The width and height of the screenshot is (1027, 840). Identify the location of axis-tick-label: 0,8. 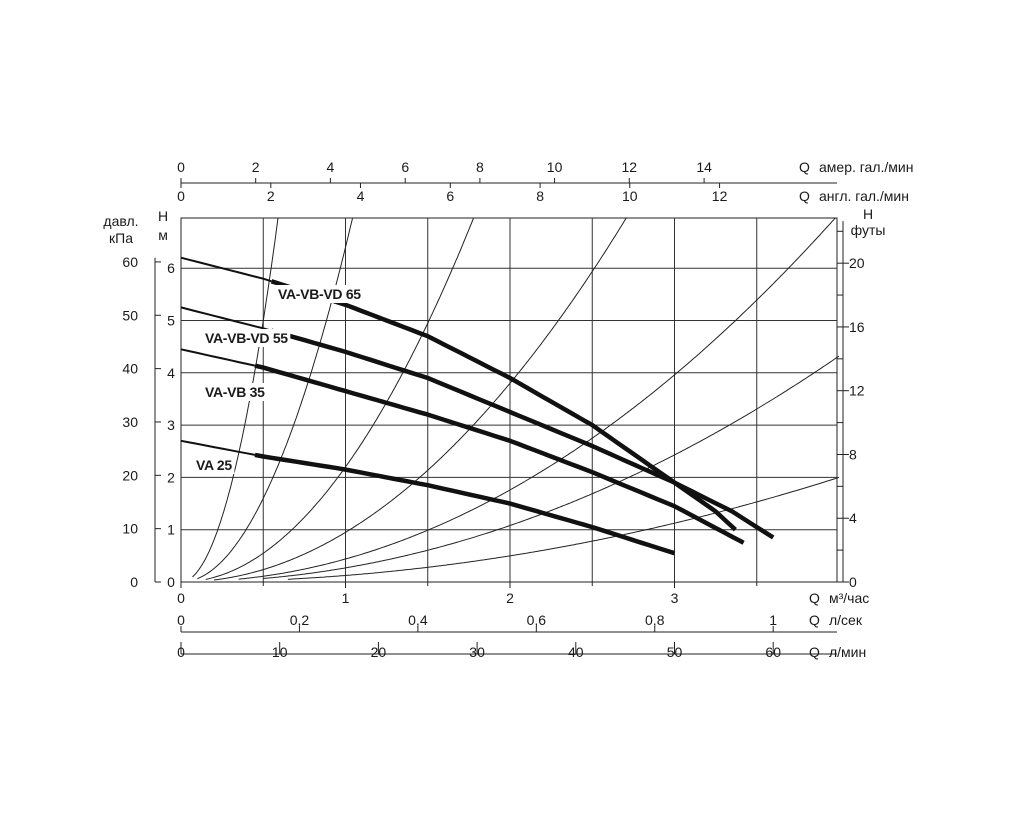
(655, 620).